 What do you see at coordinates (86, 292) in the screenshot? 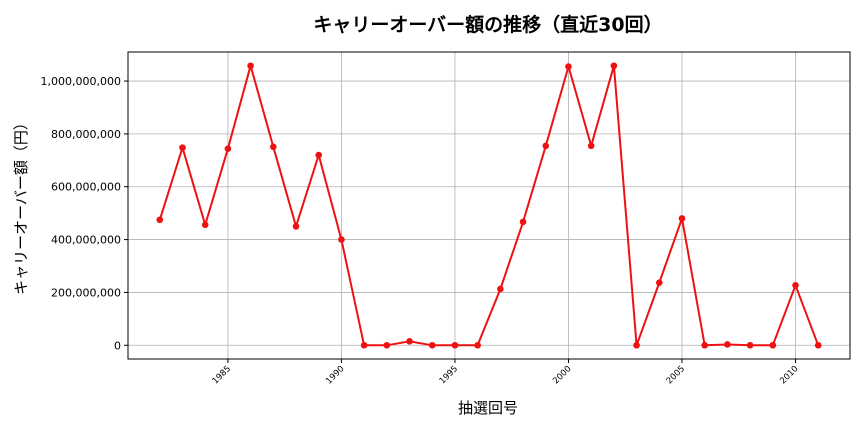
I see `y-tick-label: 200,000,000` at bounding box center [86, 292].